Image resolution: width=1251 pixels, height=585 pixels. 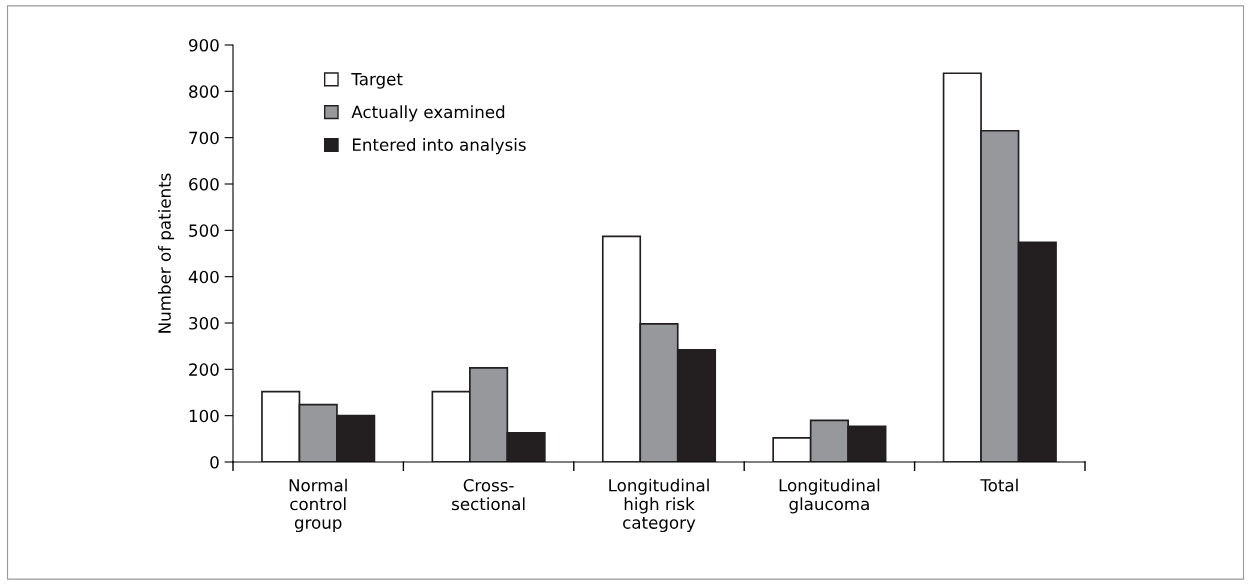 I want to click on y-tick-label: 400, so click(x=203, y=277).